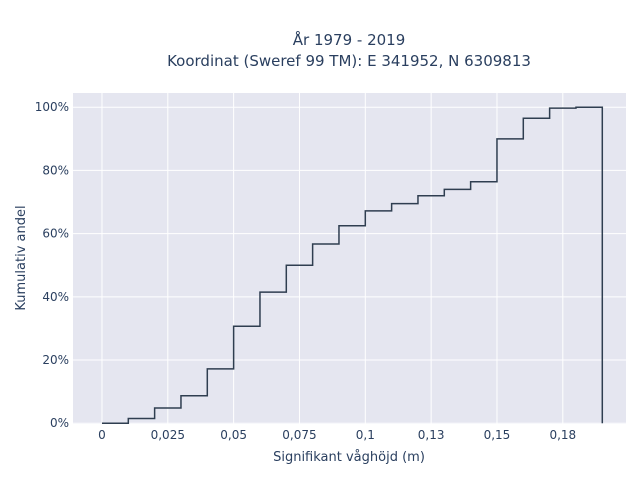 This screenshot has width=640, height=480. I want to click on x-axis-ticks: 0 0,025 0,05 0,075 0,1 0,13 0,15 0,18, so click(337, 435).